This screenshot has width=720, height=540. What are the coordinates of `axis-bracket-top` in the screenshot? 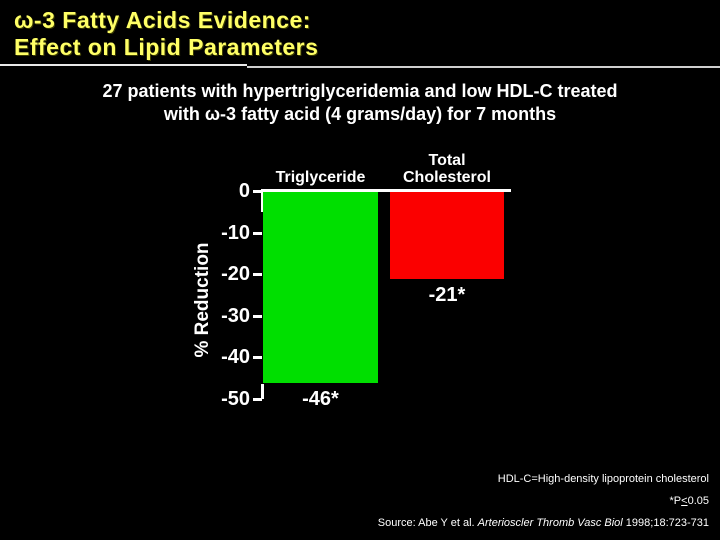 It's located at (262, 202).